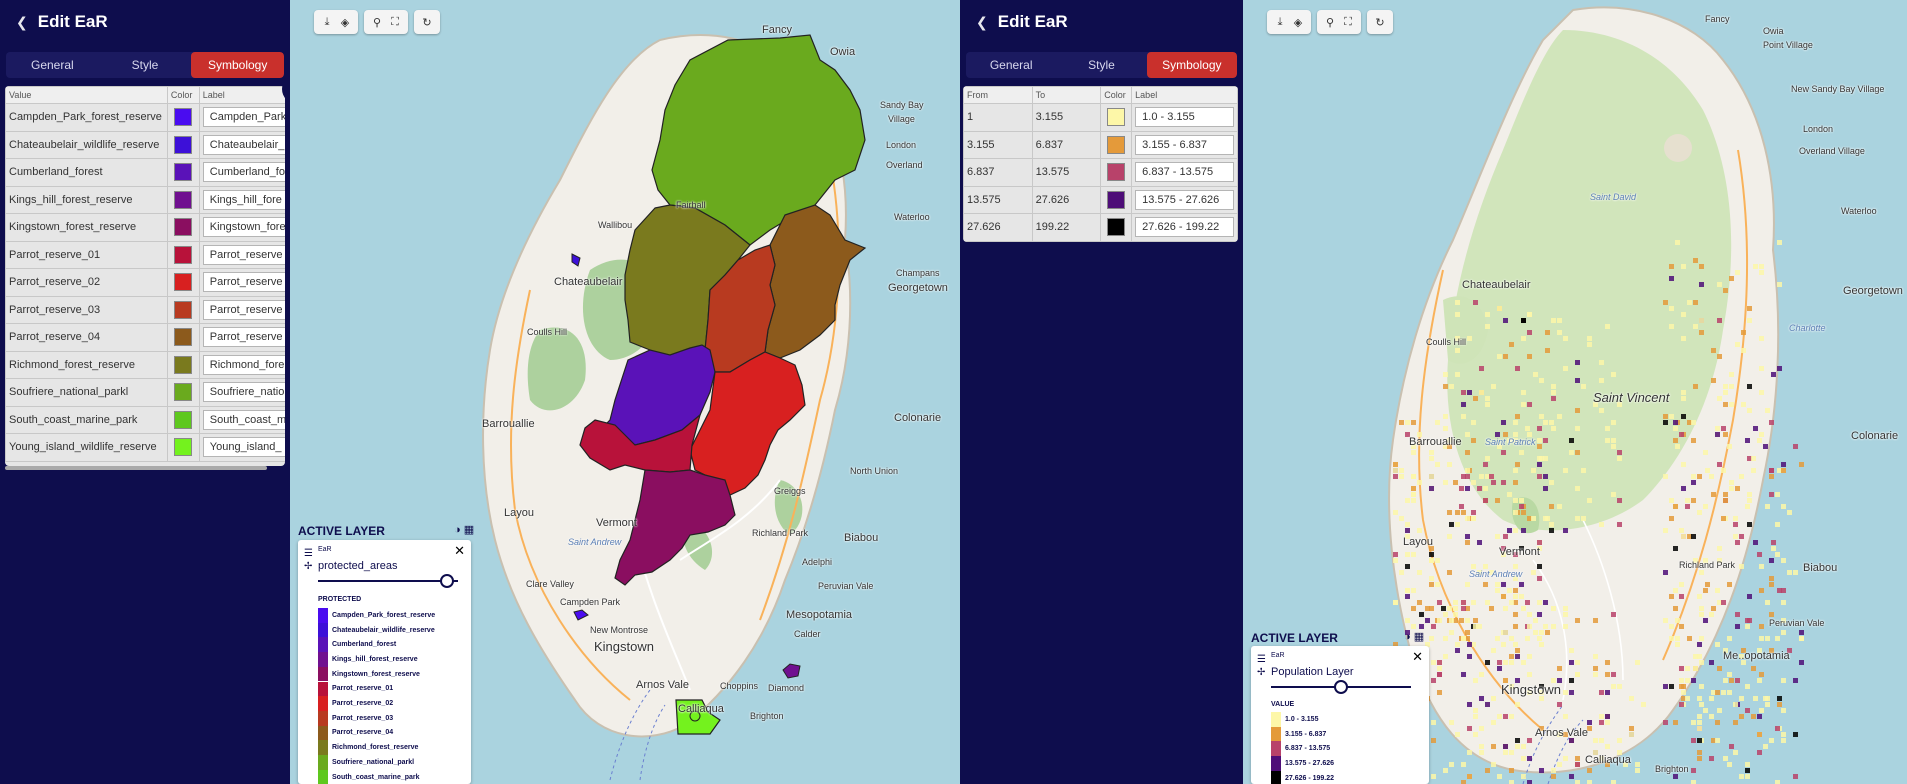 The height and width of the screenshot is (784, 1907). Describe the element at coordinates (136, 468) in the screenshot. I see `horizontal-scrollbar` at that location.